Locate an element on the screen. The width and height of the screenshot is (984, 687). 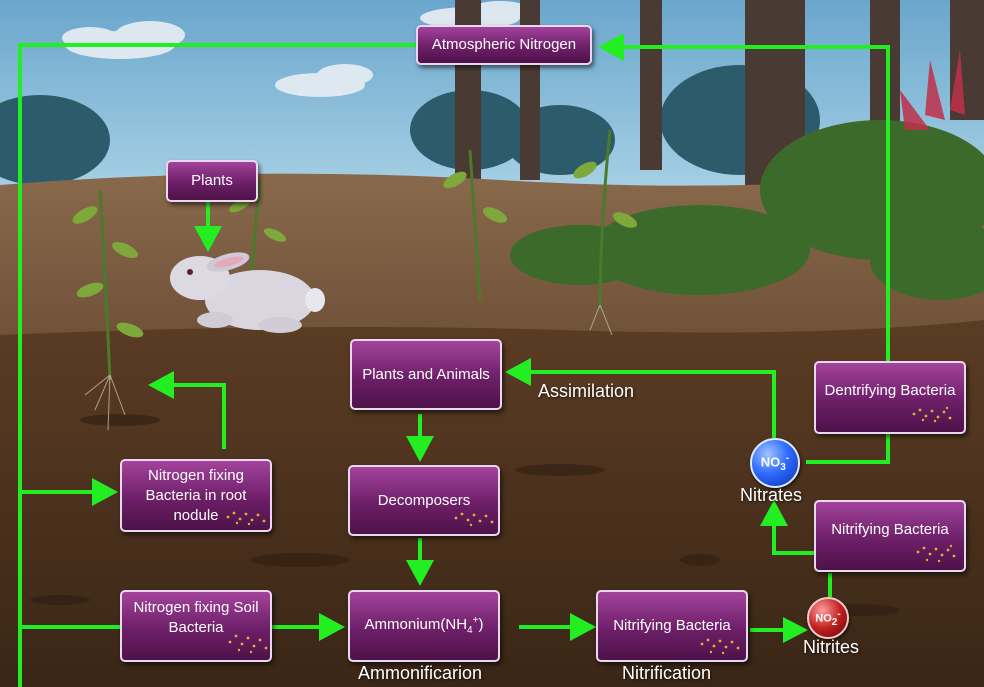
nitrates-label: Nitrates is located at coordinates (771, 495).